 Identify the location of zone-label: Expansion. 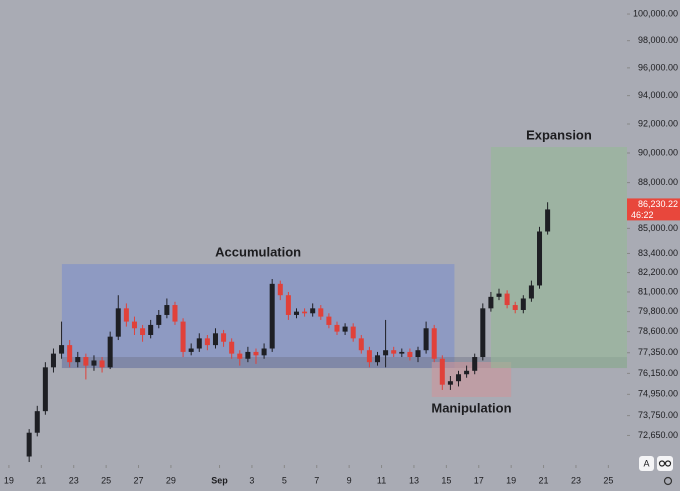
(559, 134).